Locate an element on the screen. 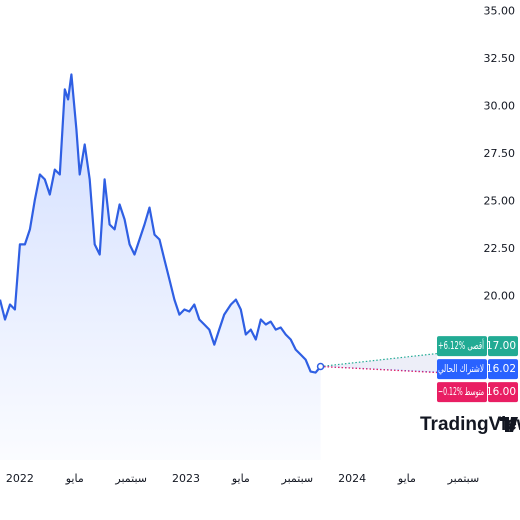 This screenshot has height=520, width=520. forecast-name: لاشتراك الحالي is located at coordinates (461, 369).